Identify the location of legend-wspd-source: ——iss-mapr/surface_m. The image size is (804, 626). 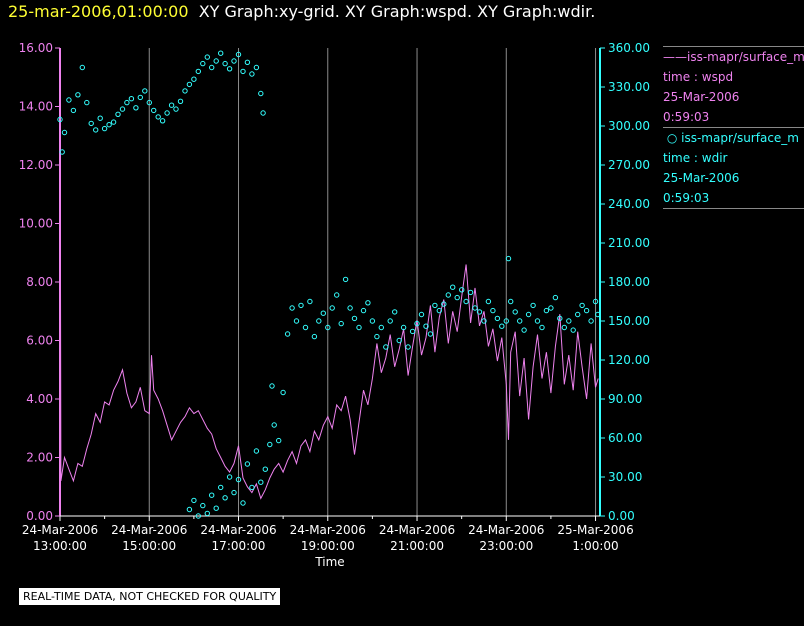
(733, 56).